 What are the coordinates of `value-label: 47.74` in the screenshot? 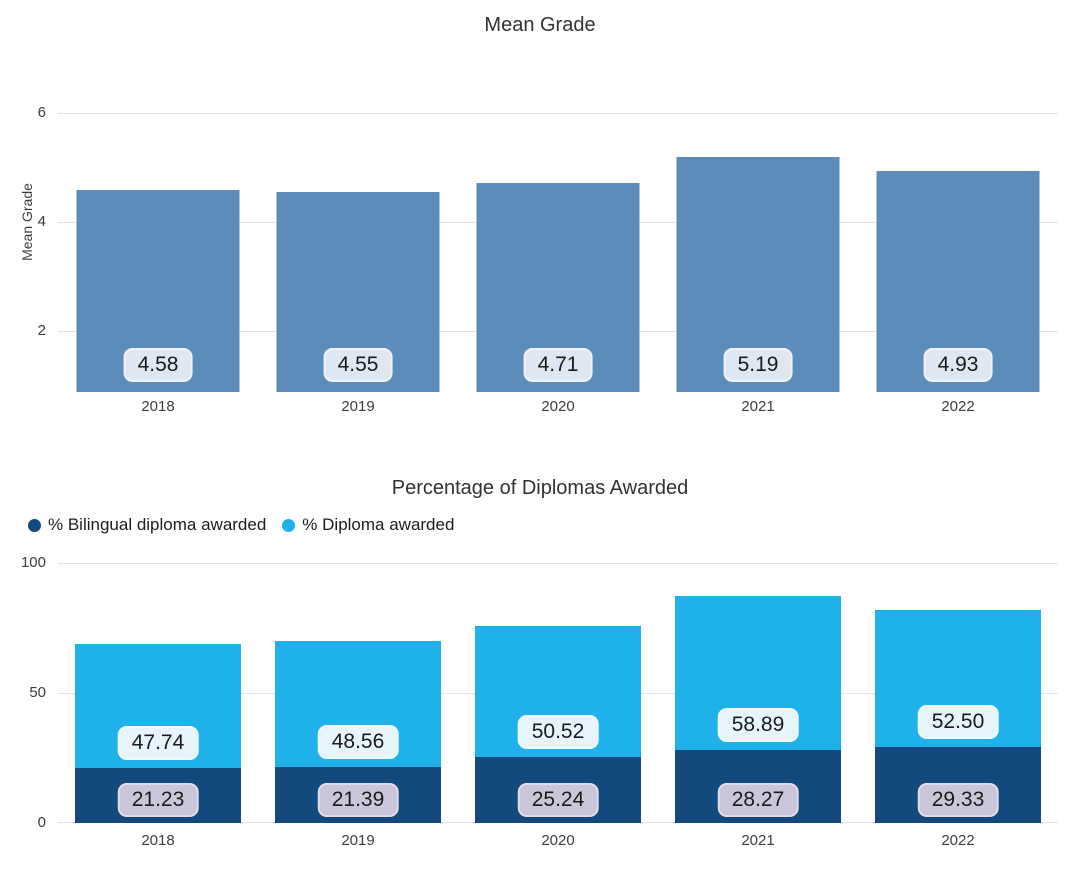 It's located at (158, 742).